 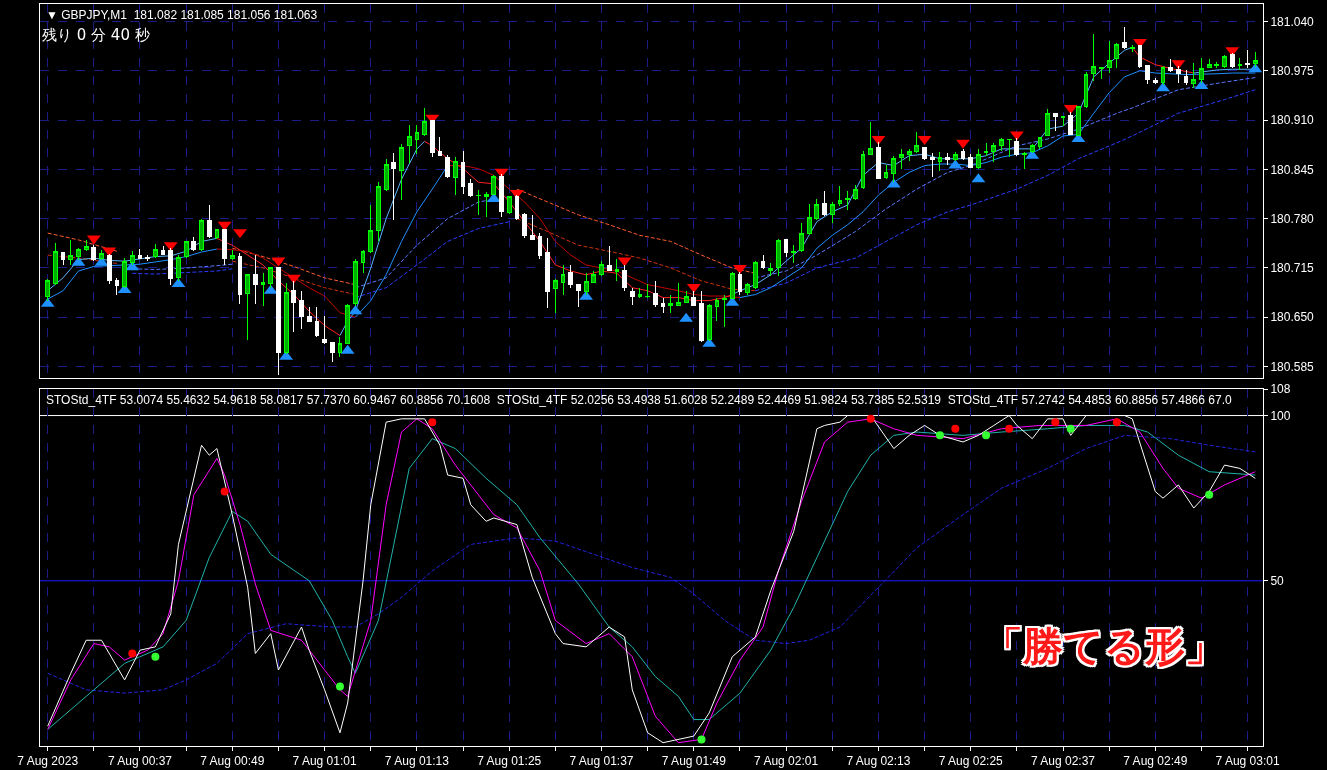 I want to click on y-tick-label: 180.910, so click(x=1292, y=120).